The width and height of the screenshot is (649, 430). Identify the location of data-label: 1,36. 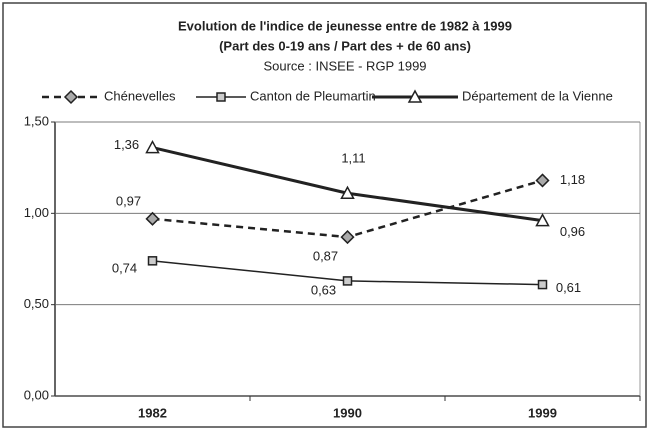
(126, 144).